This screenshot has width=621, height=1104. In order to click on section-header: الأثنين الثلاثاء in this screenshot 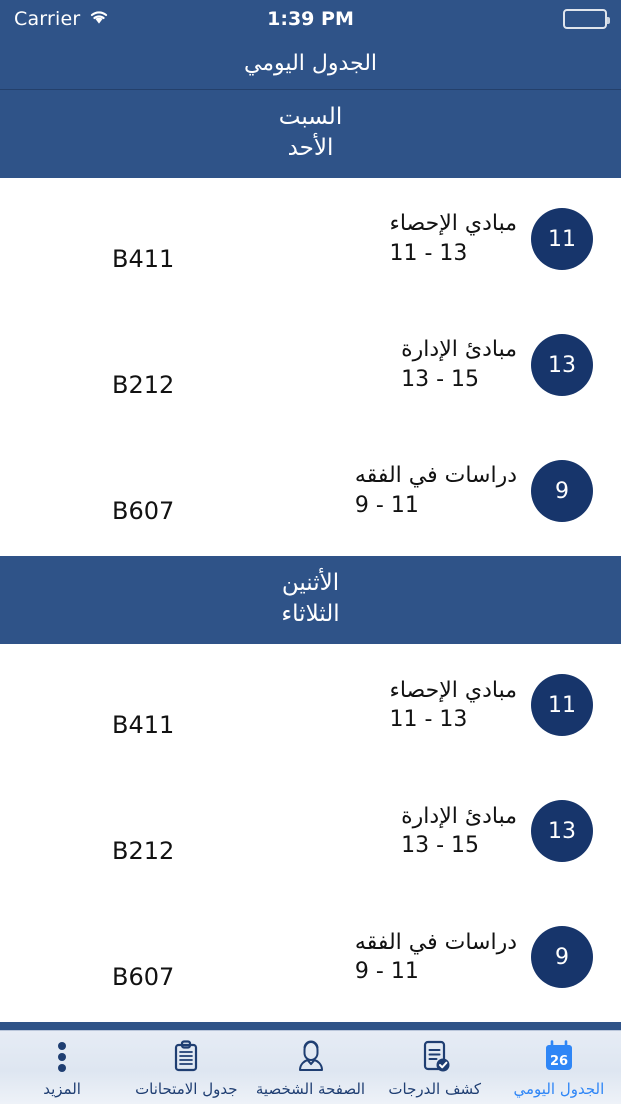, I will do `click(310, 600)`.